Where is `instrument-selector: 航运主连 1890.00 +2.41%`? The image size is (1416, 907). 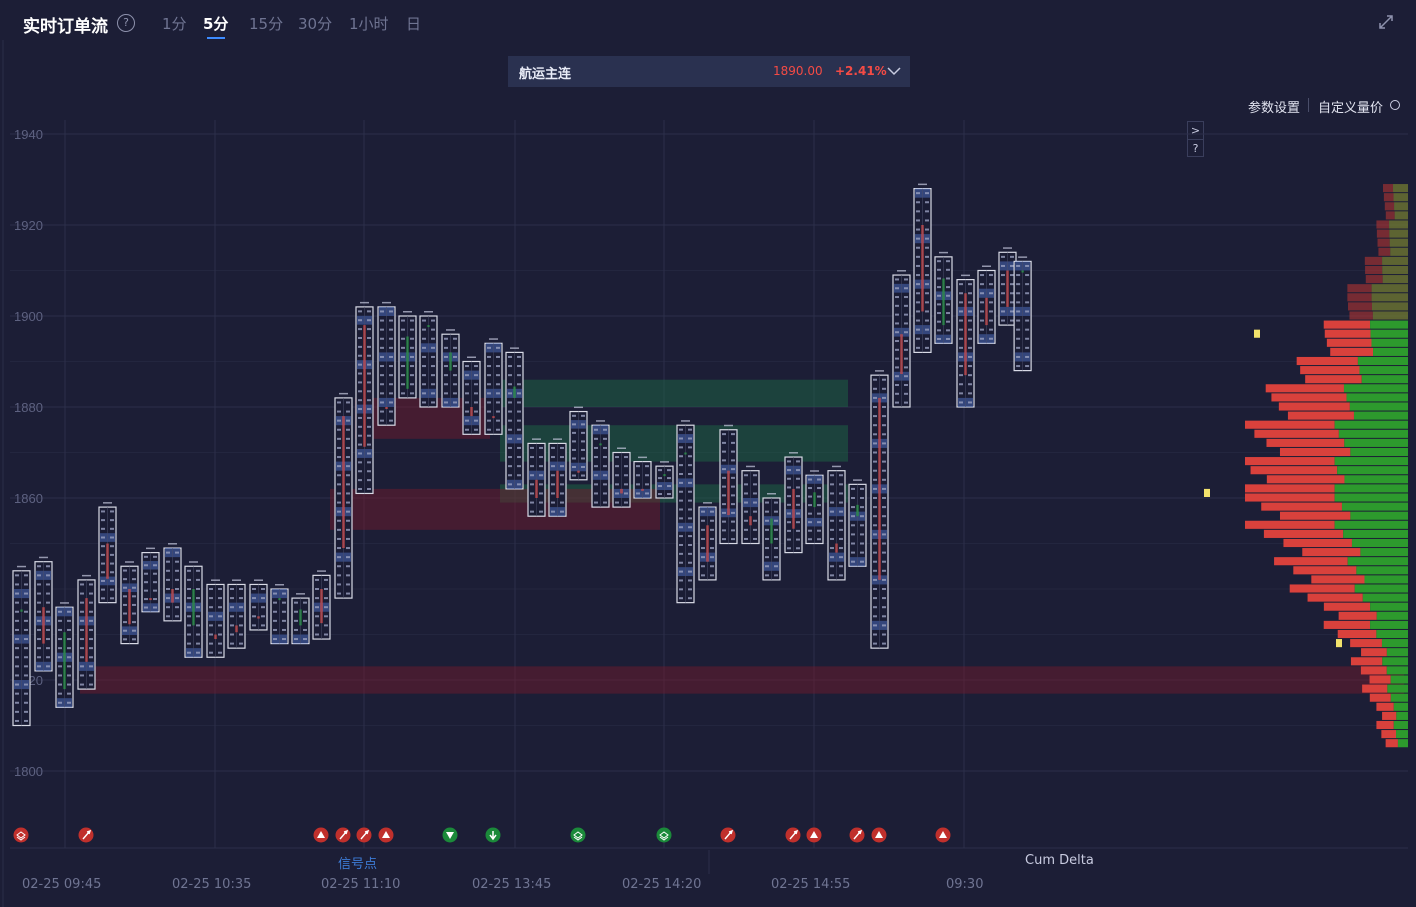 instrument-selector: 航运主连 1890.00 +2.41% is located at coordinates (709, 71).